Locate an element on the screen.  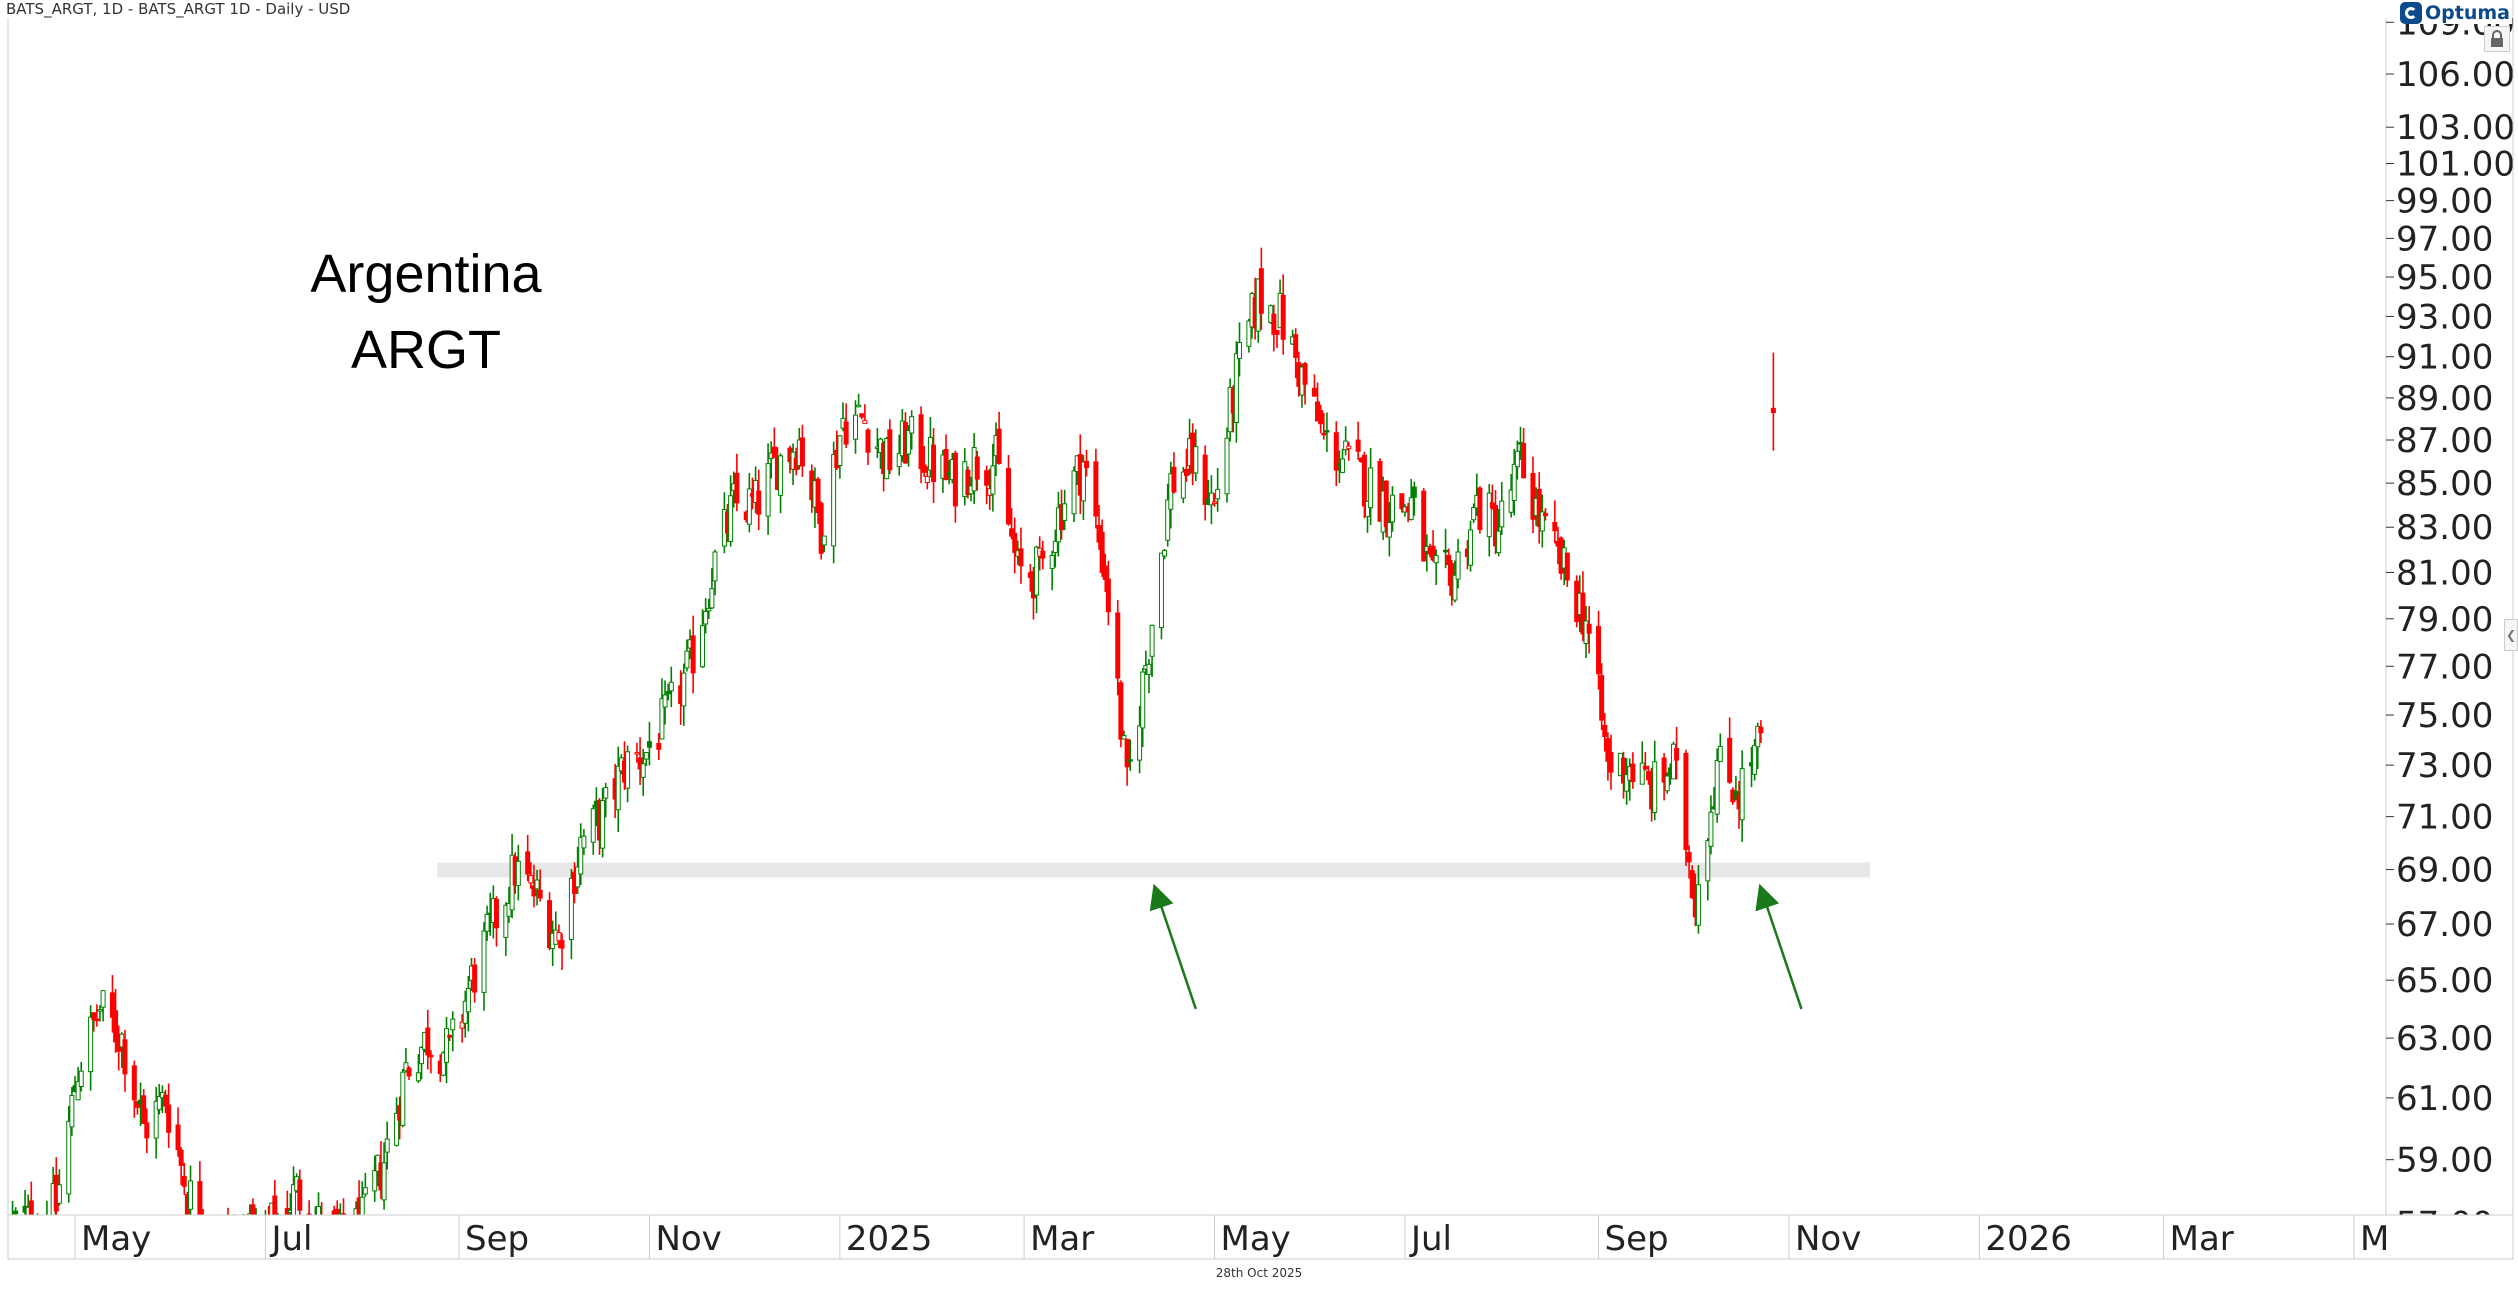
lock-button is located at coordinates (2497, 39).